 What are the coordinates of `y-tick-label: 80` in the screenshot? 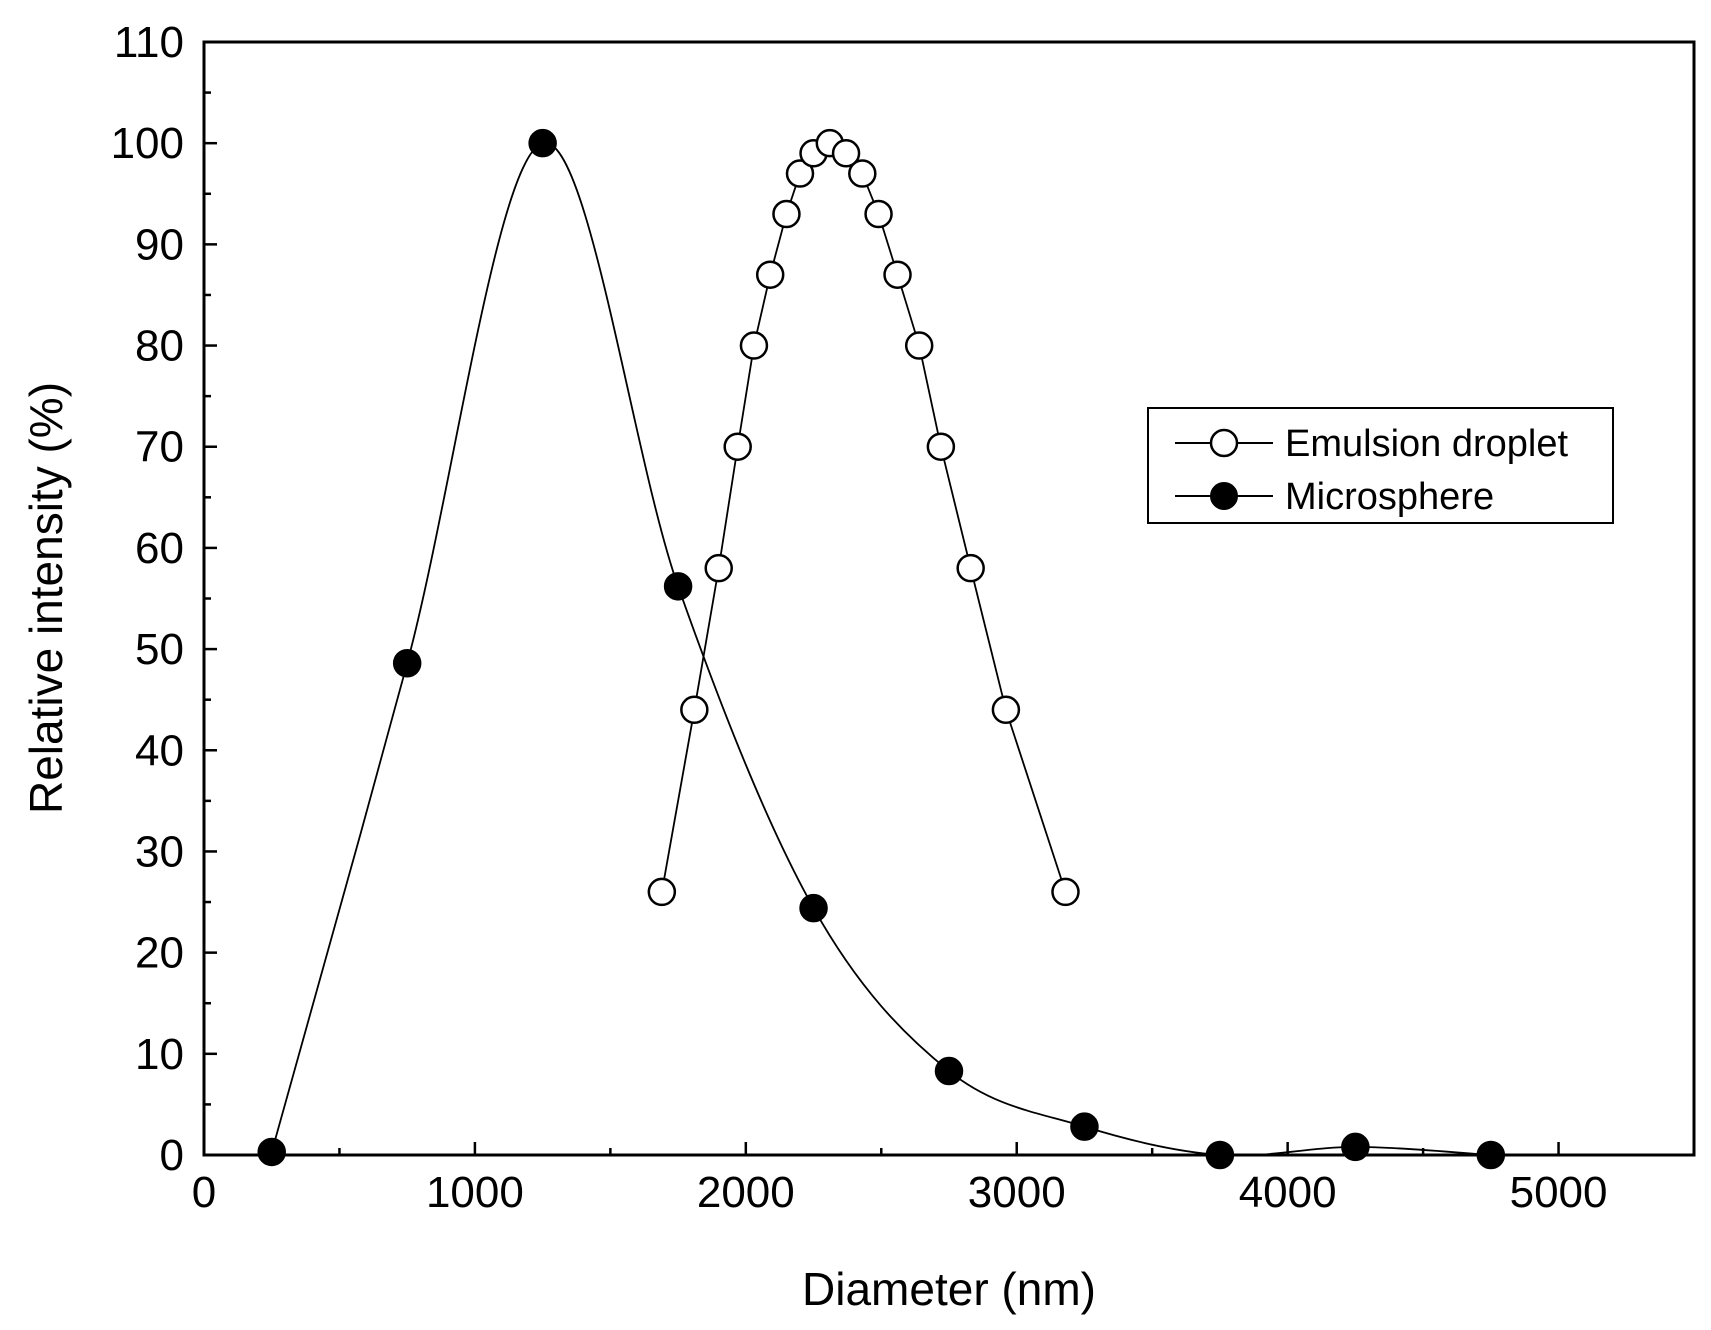 It's located at (159, 346).